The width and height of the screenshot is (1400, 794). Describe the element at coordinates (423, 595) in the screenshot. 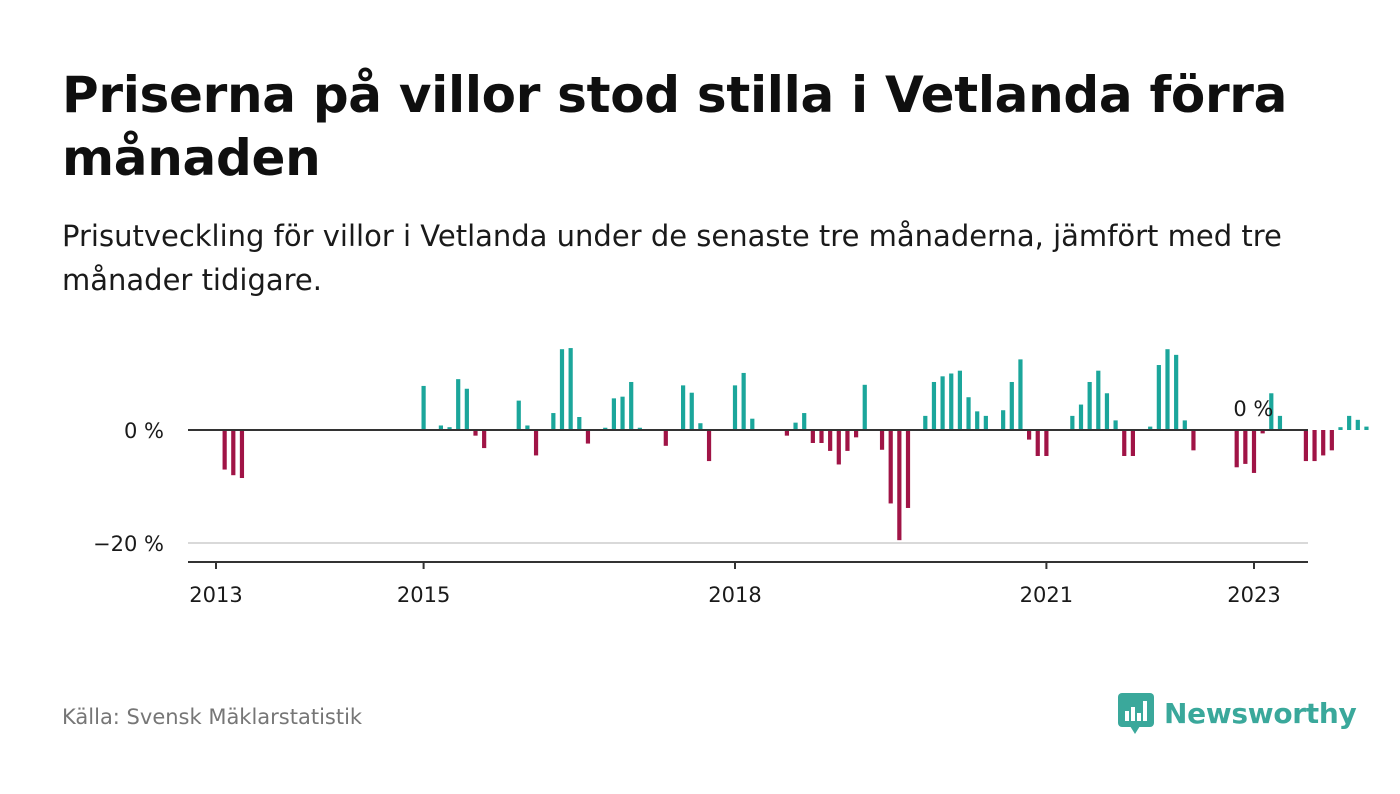

I see `x-tick-label: 2015` at that location.